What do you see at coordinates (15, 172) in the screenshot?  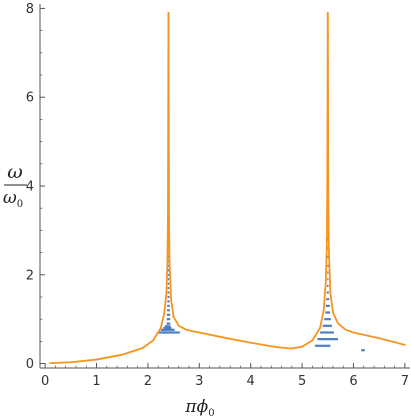 I see `y-axis-title-numerator: ω` at bounding box center [15, 172].